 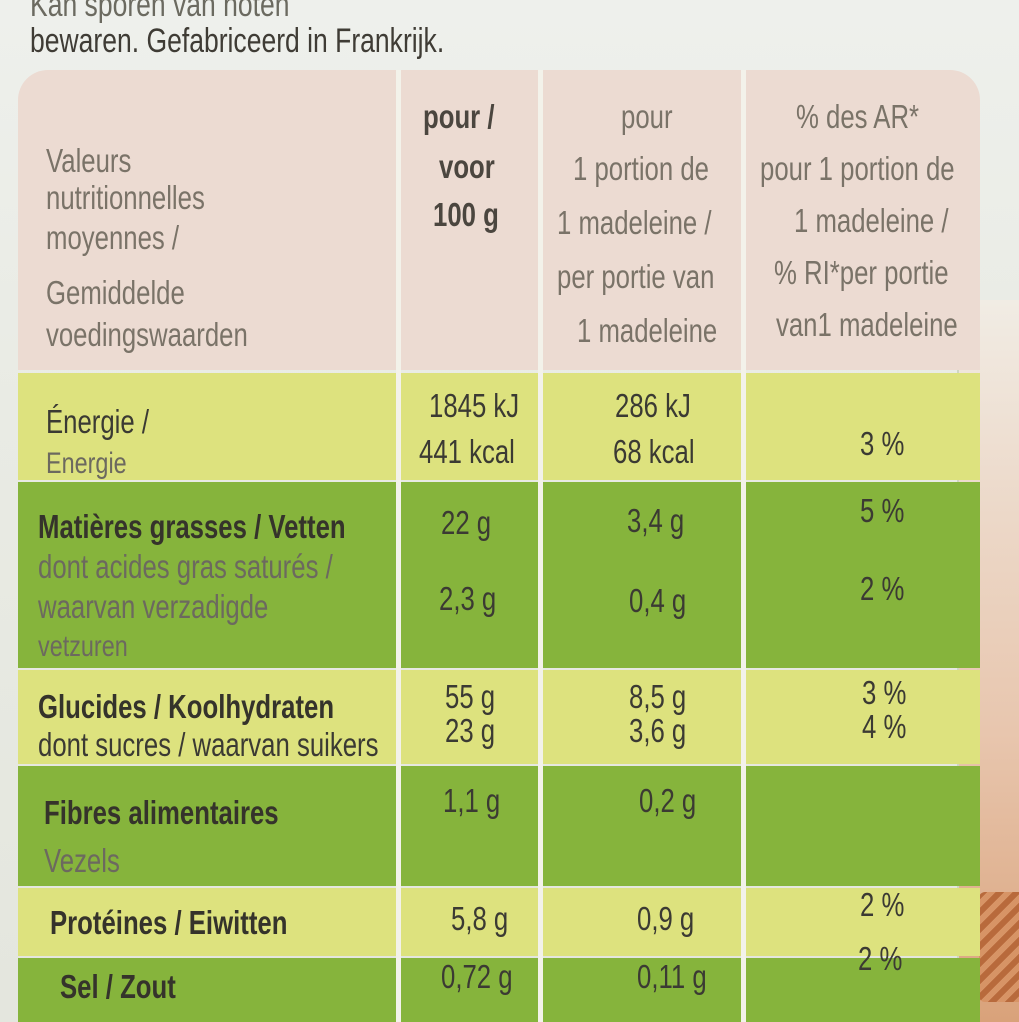 I want to click on fat-per100: 22 g, so click(x=466, y=522).